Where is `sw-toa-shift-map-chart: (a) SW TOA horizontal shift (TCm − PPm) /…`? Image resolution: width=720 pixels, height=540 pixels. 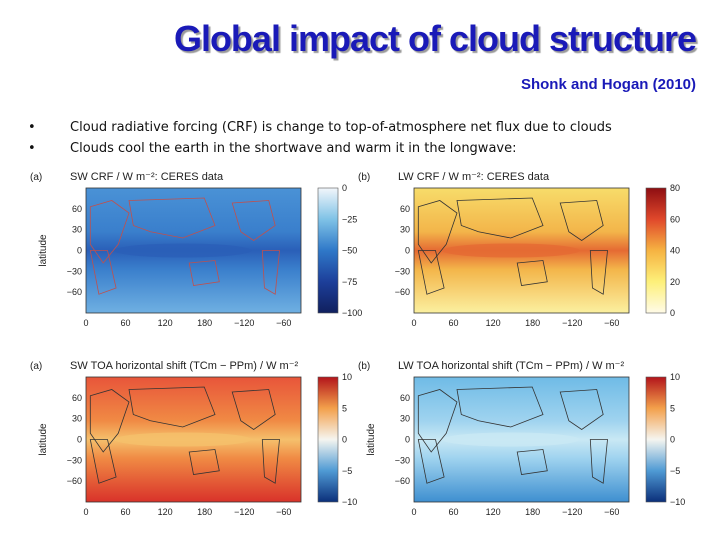 sw-toa-shift-map-chart: (a) SW TOA horizontal shift (TCm − PPm) /… is located at coordinates (193, 438).